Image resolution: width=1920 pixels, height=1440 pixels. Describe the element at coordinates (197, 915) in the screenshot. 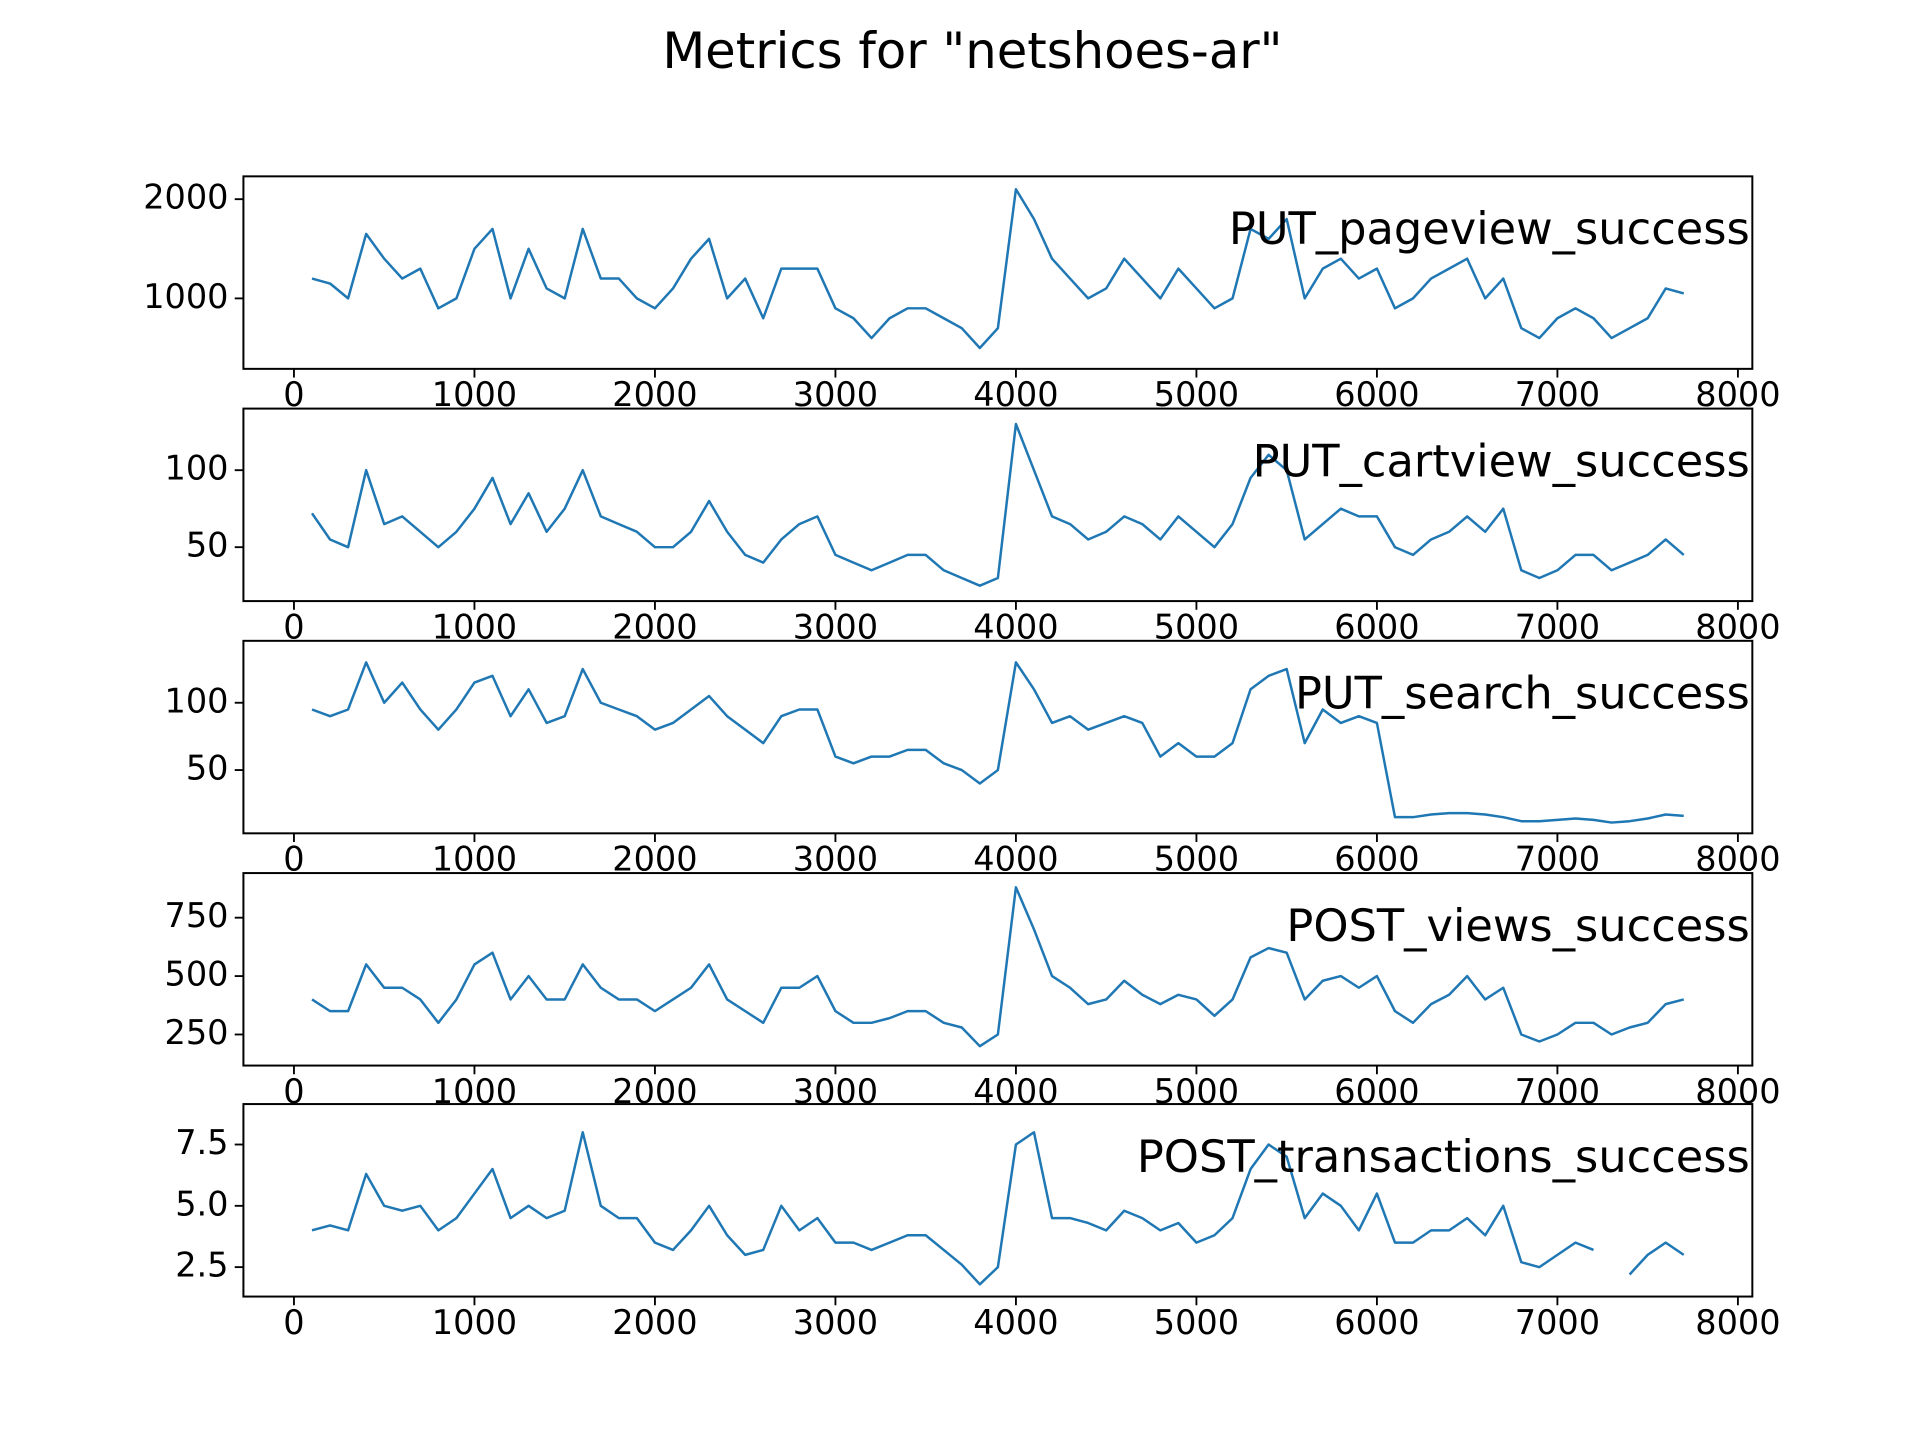

I see `y-tick-label: 750` at that location.